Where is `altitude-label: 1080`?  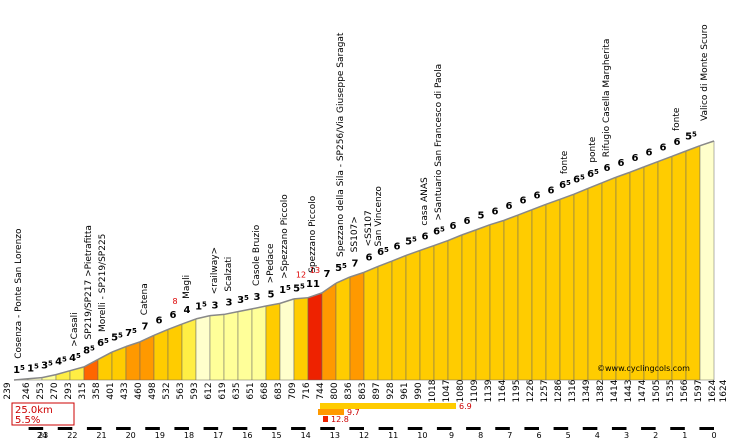
altitude-label: 1080 is located at coordinates (461, 390).